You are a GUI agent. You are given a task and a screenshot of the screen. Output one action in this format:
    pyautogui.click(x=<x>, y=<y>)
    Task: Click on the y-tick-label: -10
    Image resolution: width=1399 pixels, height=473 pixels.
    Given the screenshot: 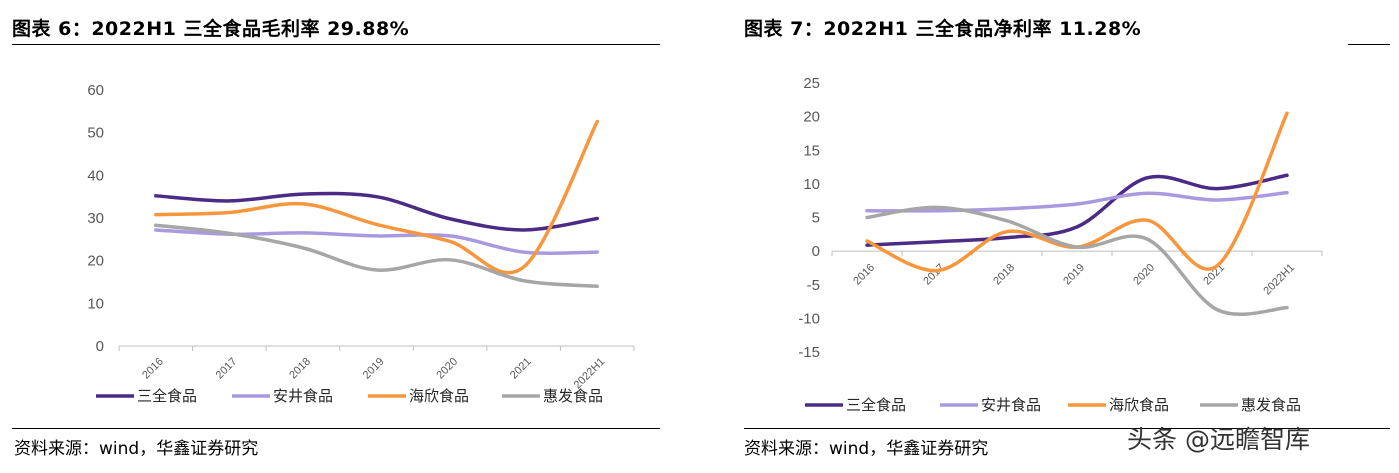 What is the action you would take?
    pyautogui.click(x=809, y=318)
    